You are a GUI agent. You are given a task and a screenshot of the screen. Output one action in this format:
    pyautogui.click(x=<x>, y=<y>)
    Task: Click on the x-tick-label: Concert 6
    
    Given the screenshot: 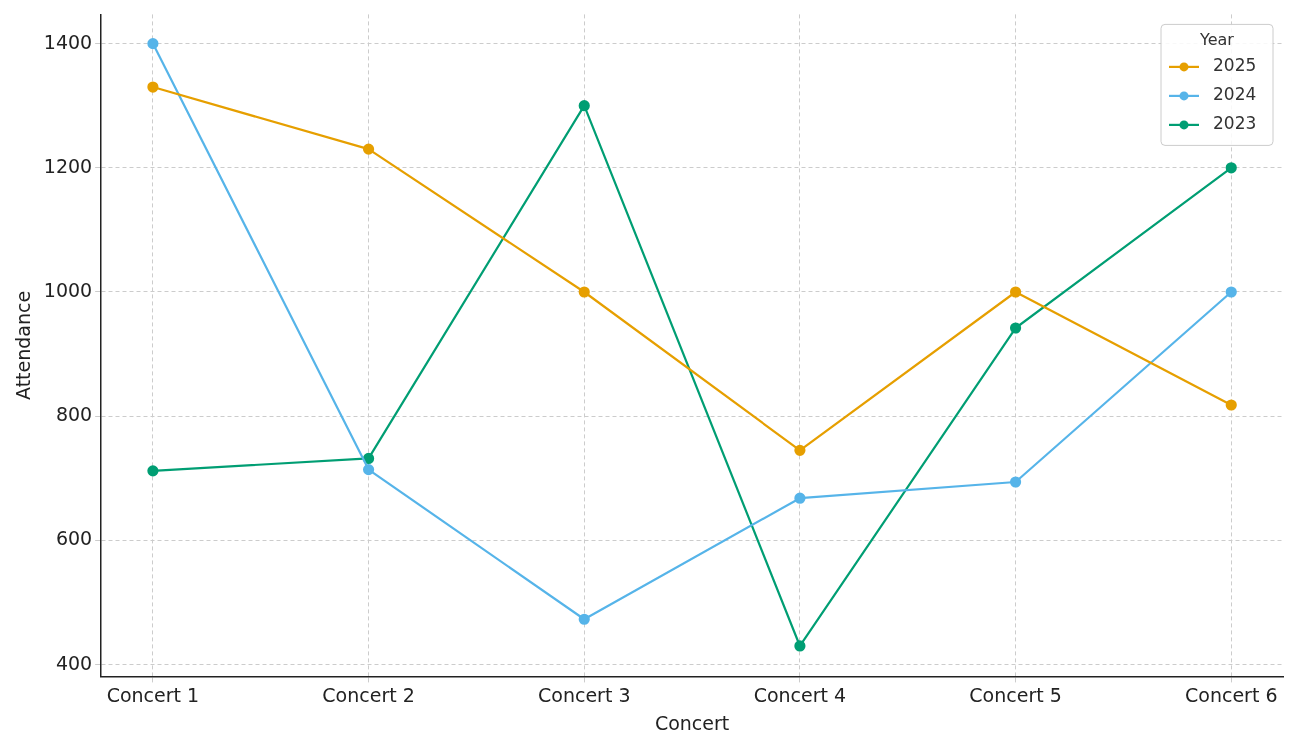 What is the action you would take?
    pyautogui.click(x=1231, y=694)
    